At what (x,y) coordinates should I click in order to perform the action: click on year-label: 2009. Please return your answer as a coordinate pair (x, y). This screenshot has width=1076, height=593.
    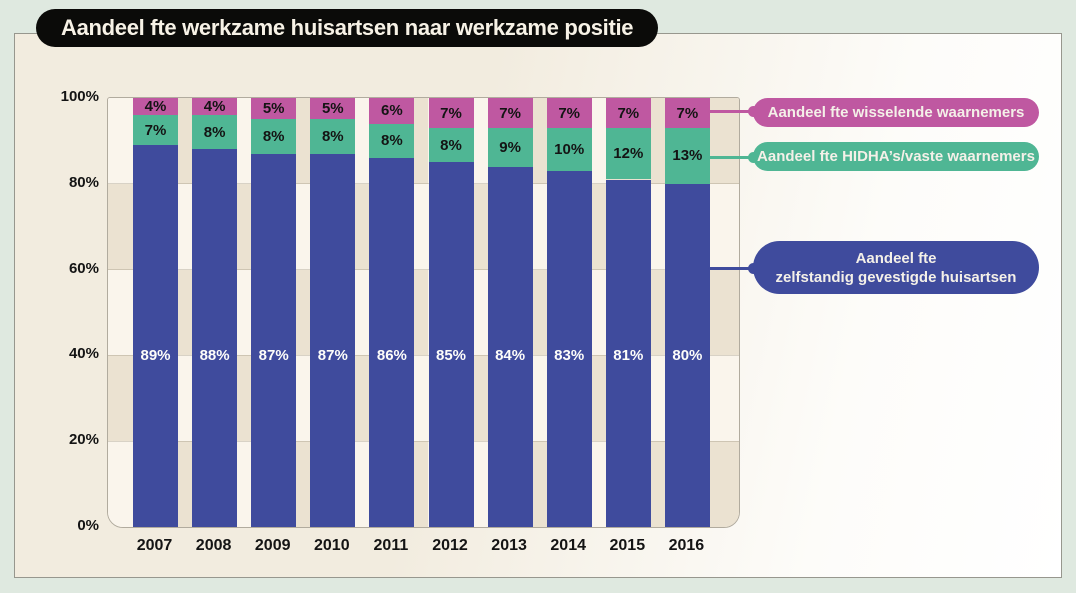
    Looking at the image, I should click on (272, 545).